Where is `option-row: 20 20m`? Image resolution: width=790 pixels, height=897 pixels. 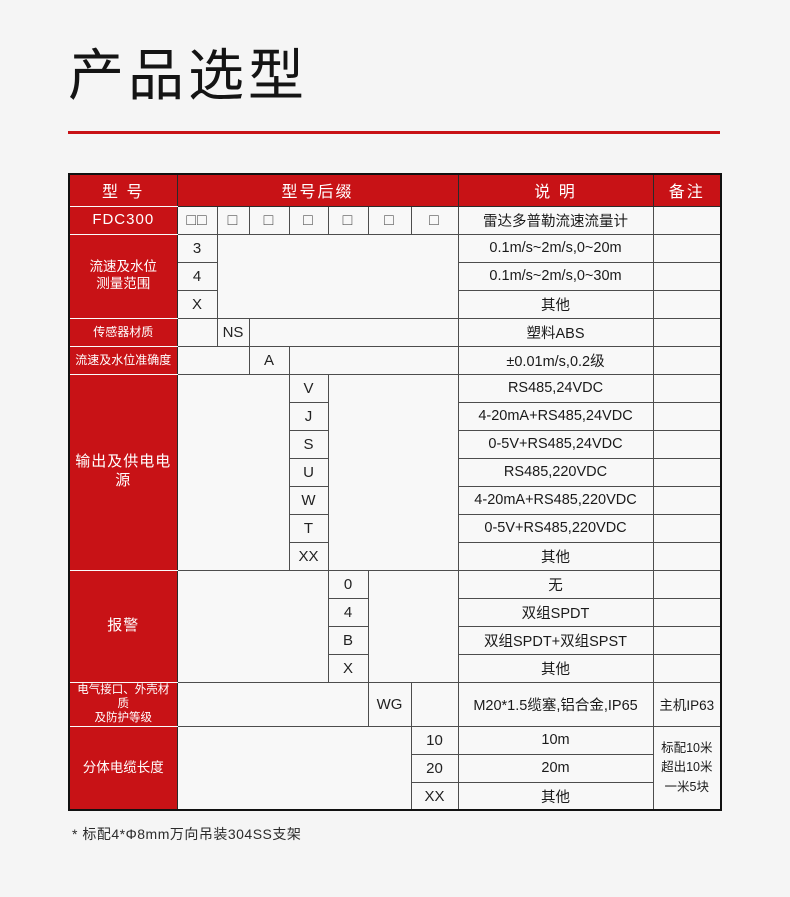
option-row: 20 20m is located at coordinates (395, 768).